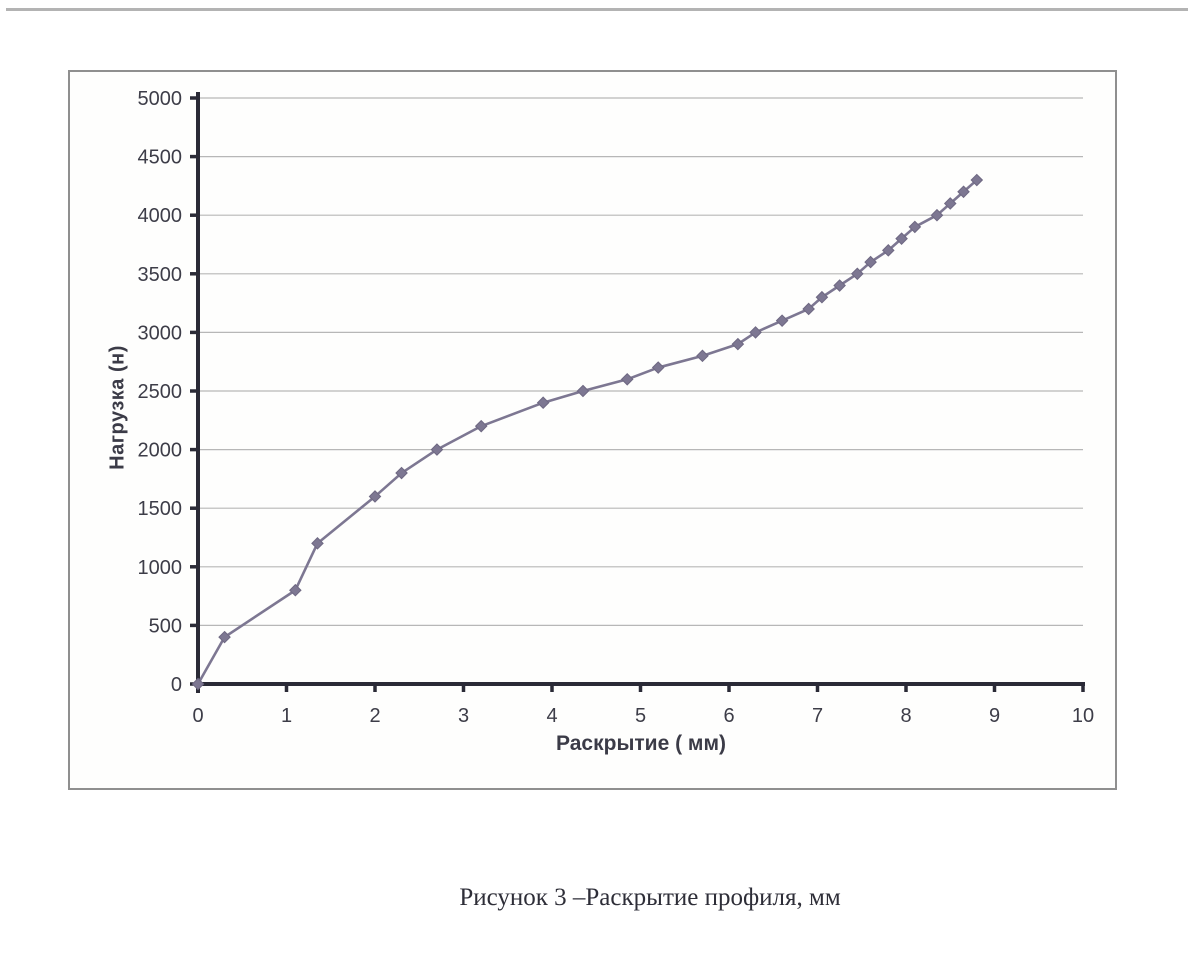 The image size is (1194, 967). I want to click on y-tick-label: 2500, so click(160, 392).